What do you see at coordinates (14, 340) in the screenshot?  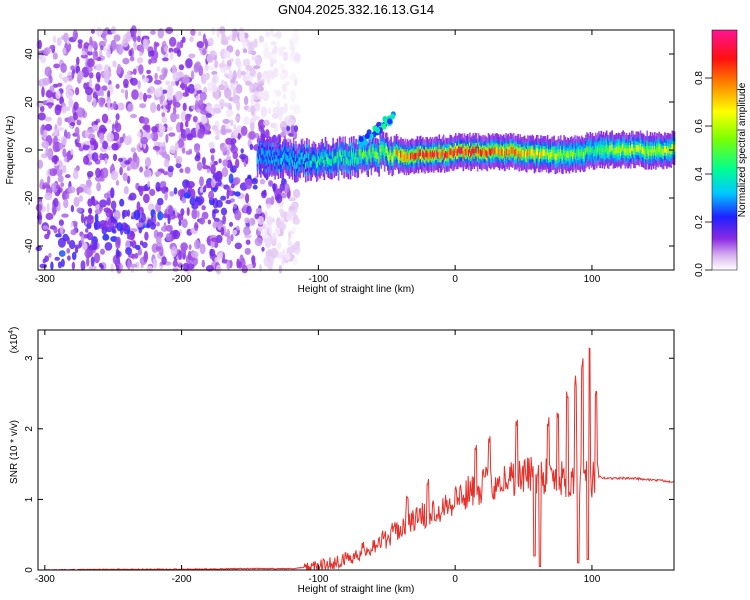 I see `snr-y-scale-label: (x104)` at bounding box center [14, 340].